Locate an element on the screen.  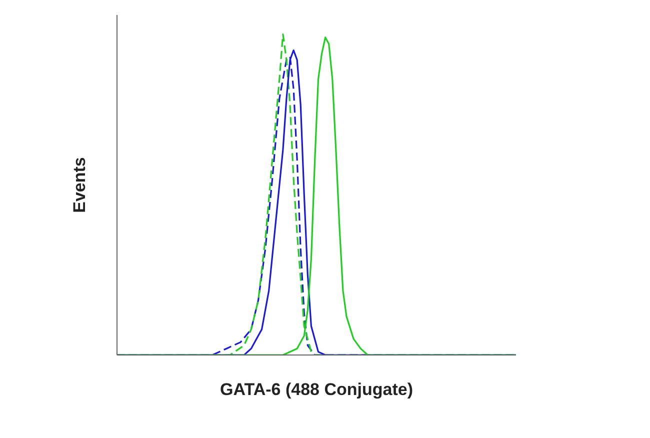
x-axis-title: GATA-6 (488 Conjugate) is located at coordinates (316, 389).